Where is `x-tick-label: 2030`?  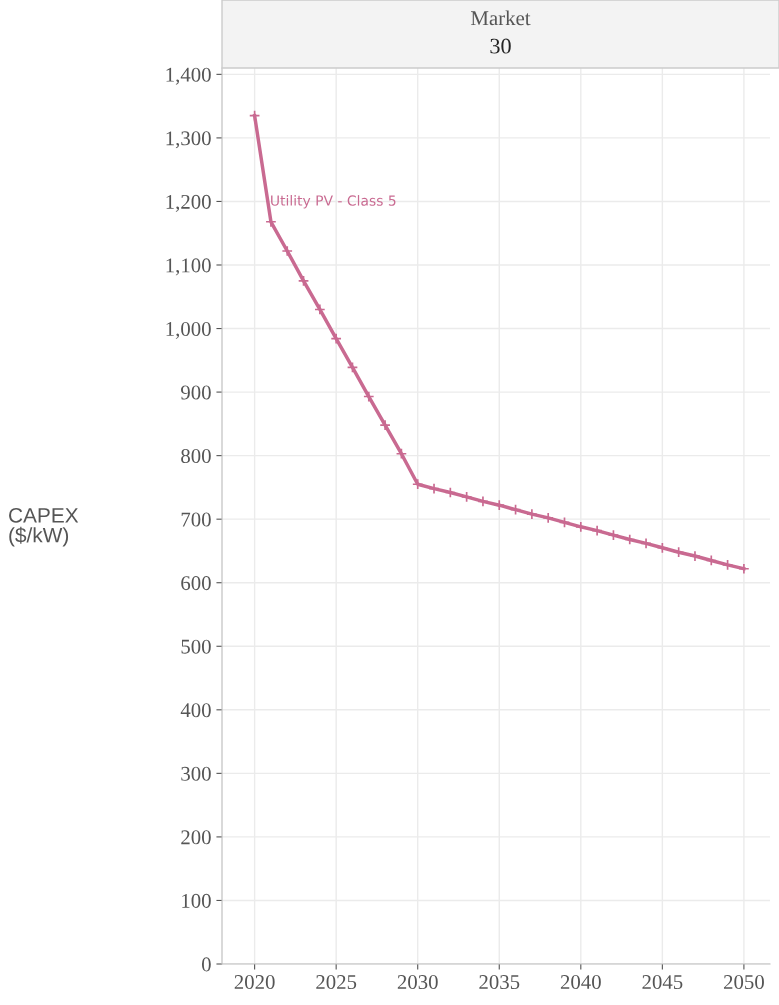
x-tick-label: 2030 is located at coordinates (417, 982).